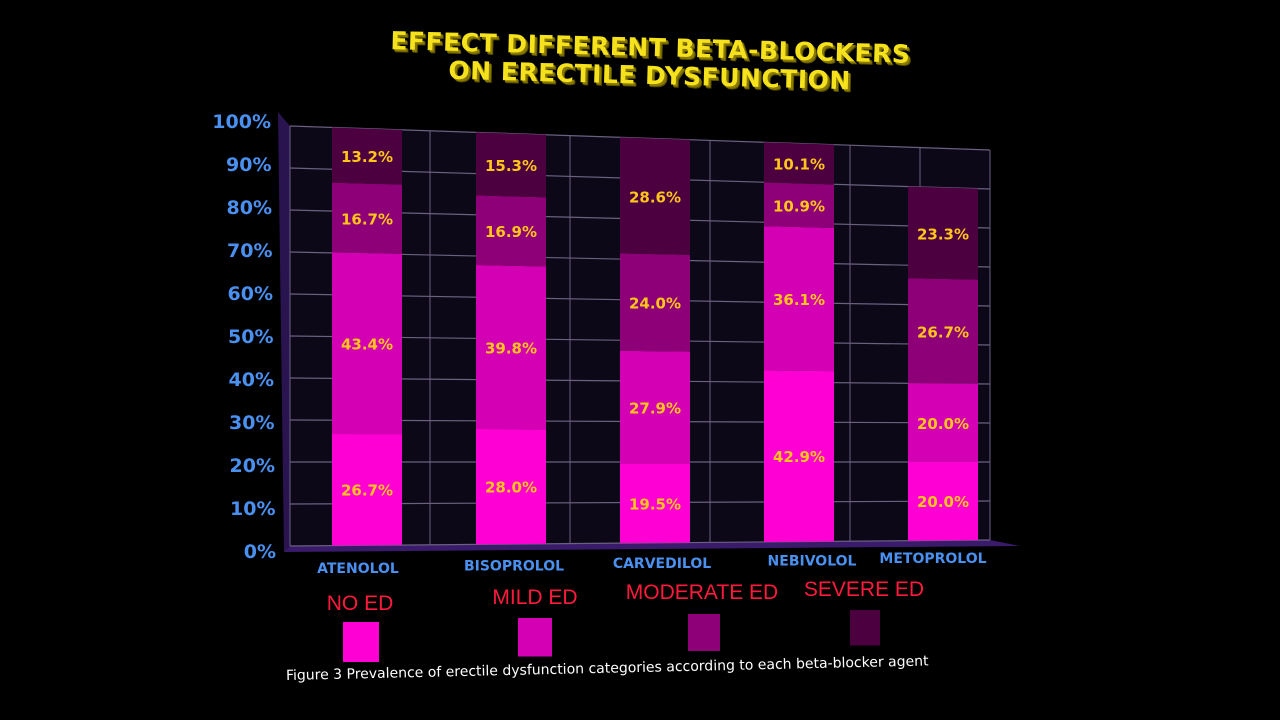 This screenshot has height=720, width=1280. Describe the element at coordinates (284, 332) in the screenshot. I see `chart-side-wall` at that location.